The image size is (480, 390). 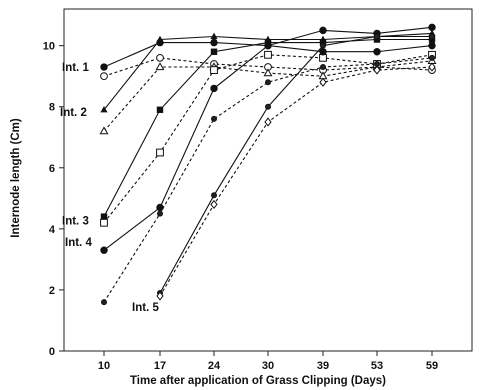 What do you see at coordinates (432, 366) in the screenshot?
I see `x-tick-label-59: 59` at bounding box center [432, 366].